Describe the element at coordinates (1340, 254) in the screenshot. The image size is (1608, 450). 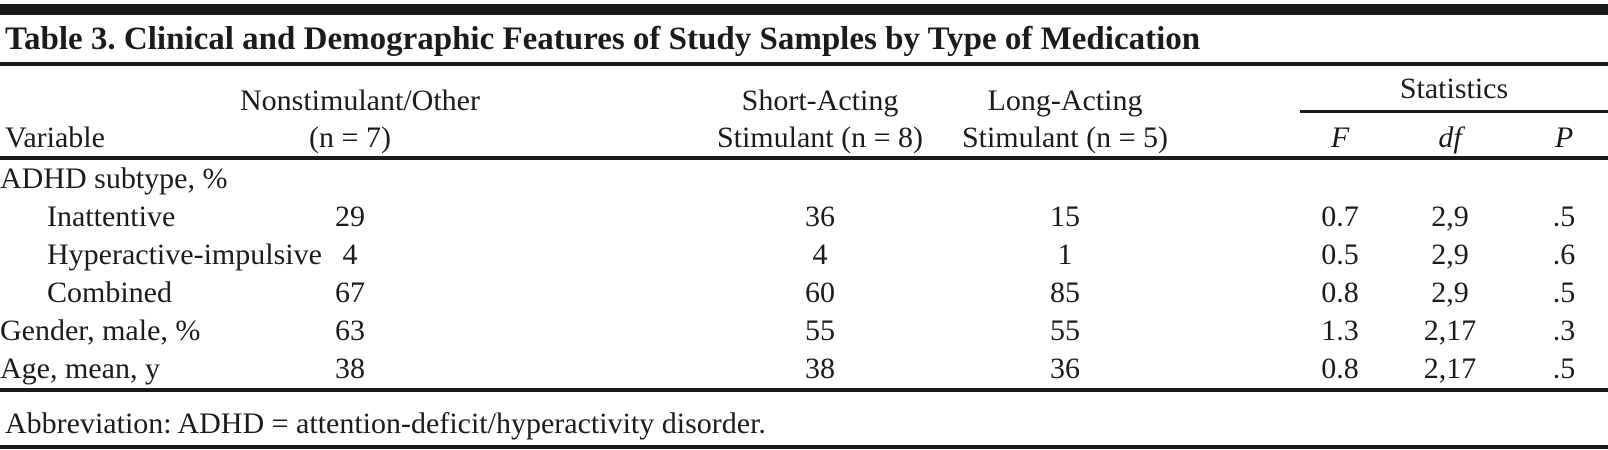
I see `cell-f: 0.5` at that location.